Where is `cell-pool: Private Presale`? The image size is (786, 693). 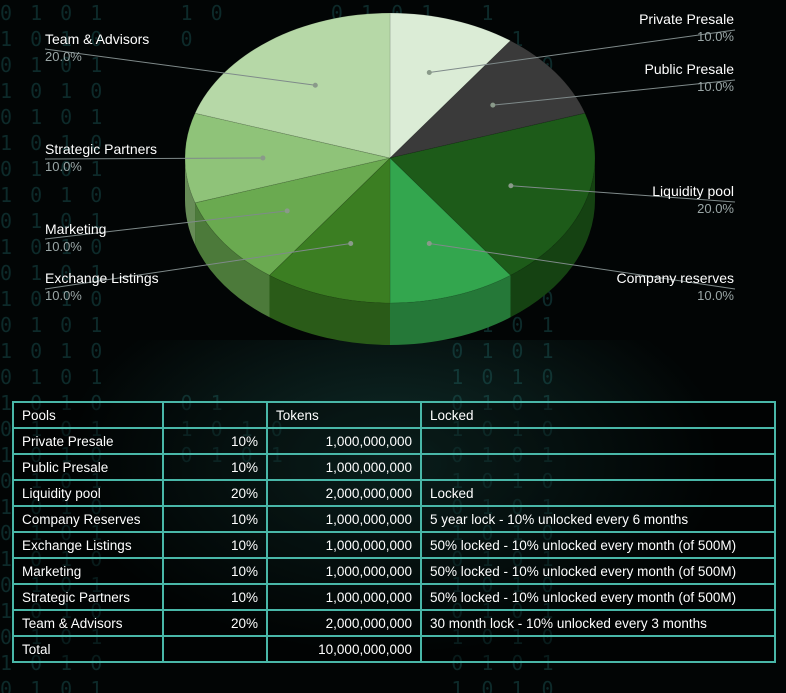
cell-pool: Private Presale is located at coordinates (88, 441).